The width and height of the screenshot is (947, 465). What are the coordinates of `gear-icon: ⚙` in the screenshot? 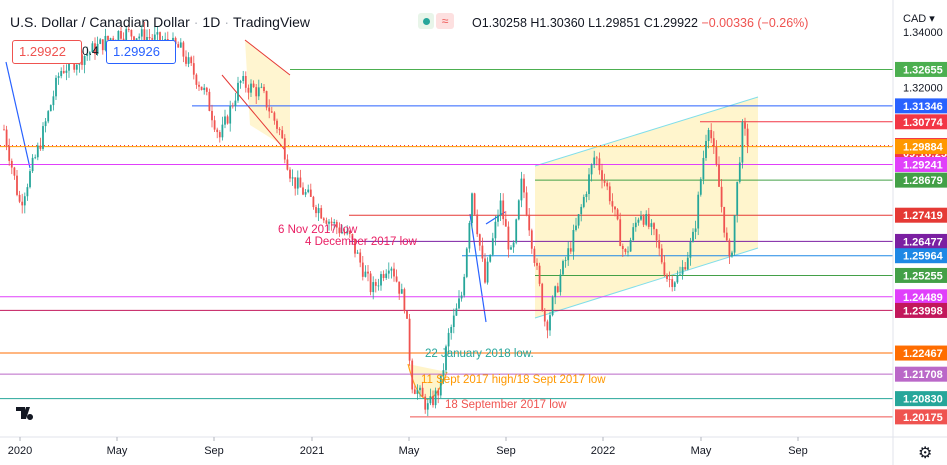 It's located at (925, 453).